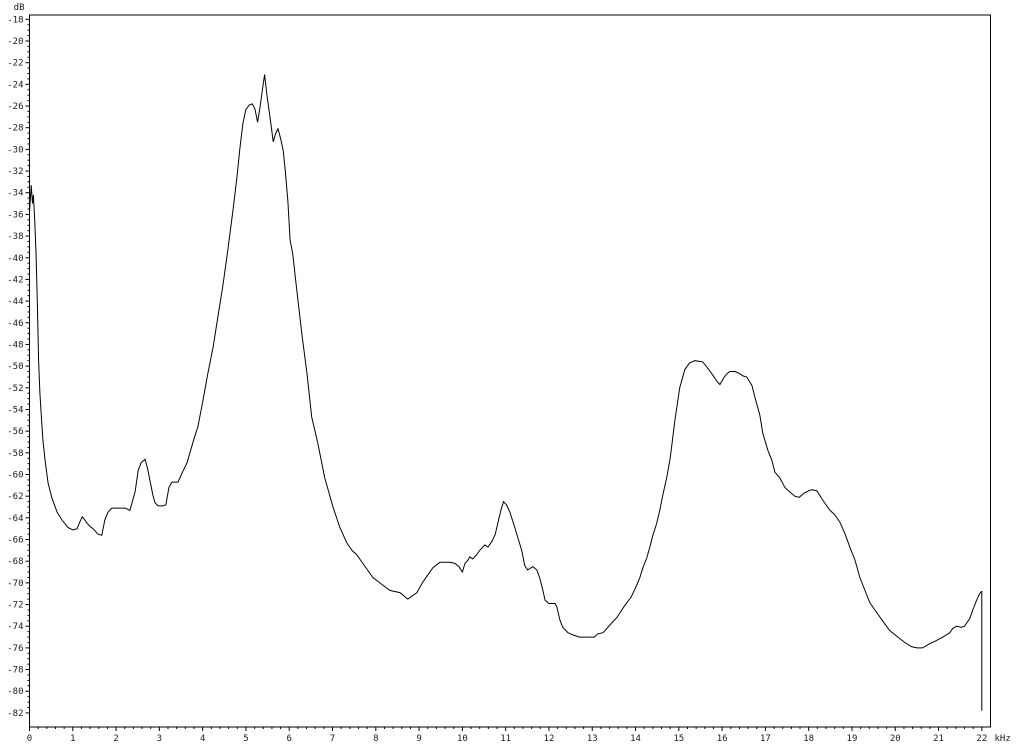 The image size is (1024, 745). I want to click on y-tick-label: -52, so click(15, 389).